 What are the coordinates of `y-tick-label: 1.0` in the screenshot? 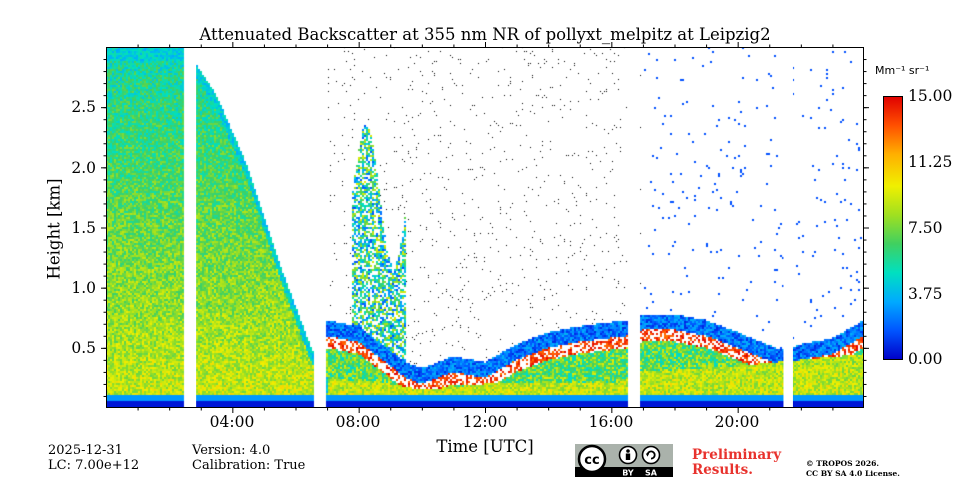 It's located at (83, 288).